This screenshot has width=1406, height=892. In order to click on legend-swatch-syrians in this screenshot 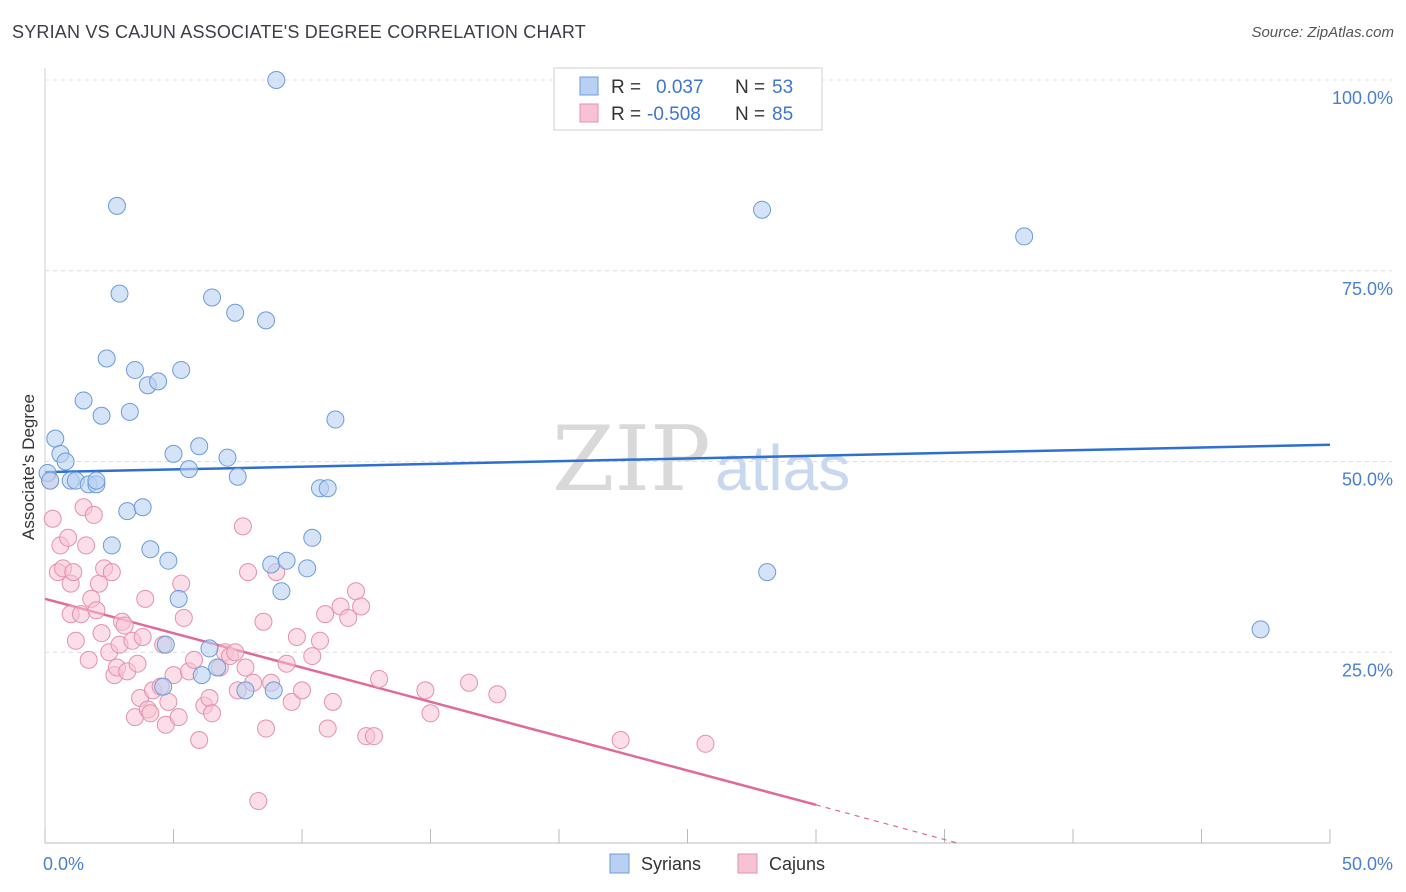, I will do `click(589, 86)`.